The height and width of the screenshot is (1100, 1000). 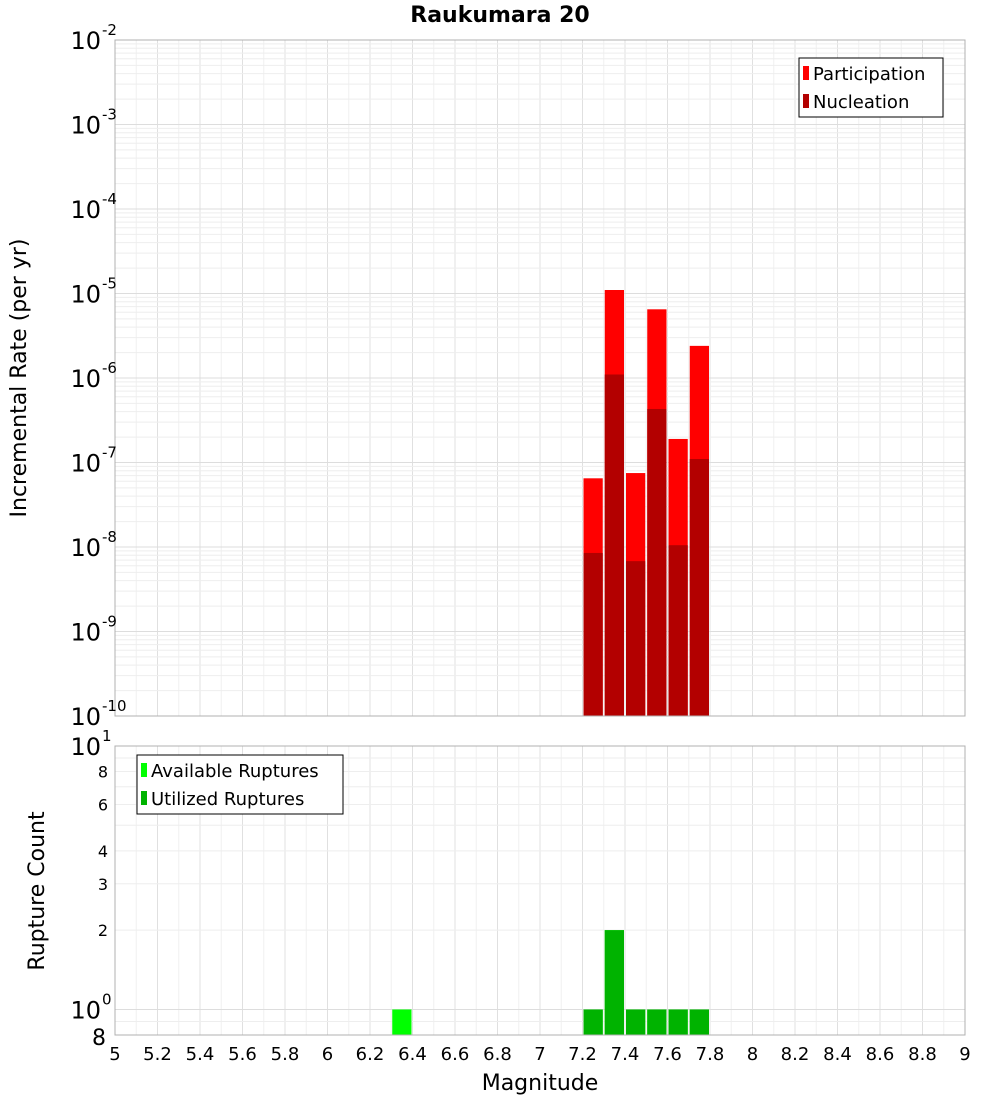 What do you see at coordinates (103, 804) in the screenshot?
I see `y-tick-label: 6` at bounding box center [103, 804].